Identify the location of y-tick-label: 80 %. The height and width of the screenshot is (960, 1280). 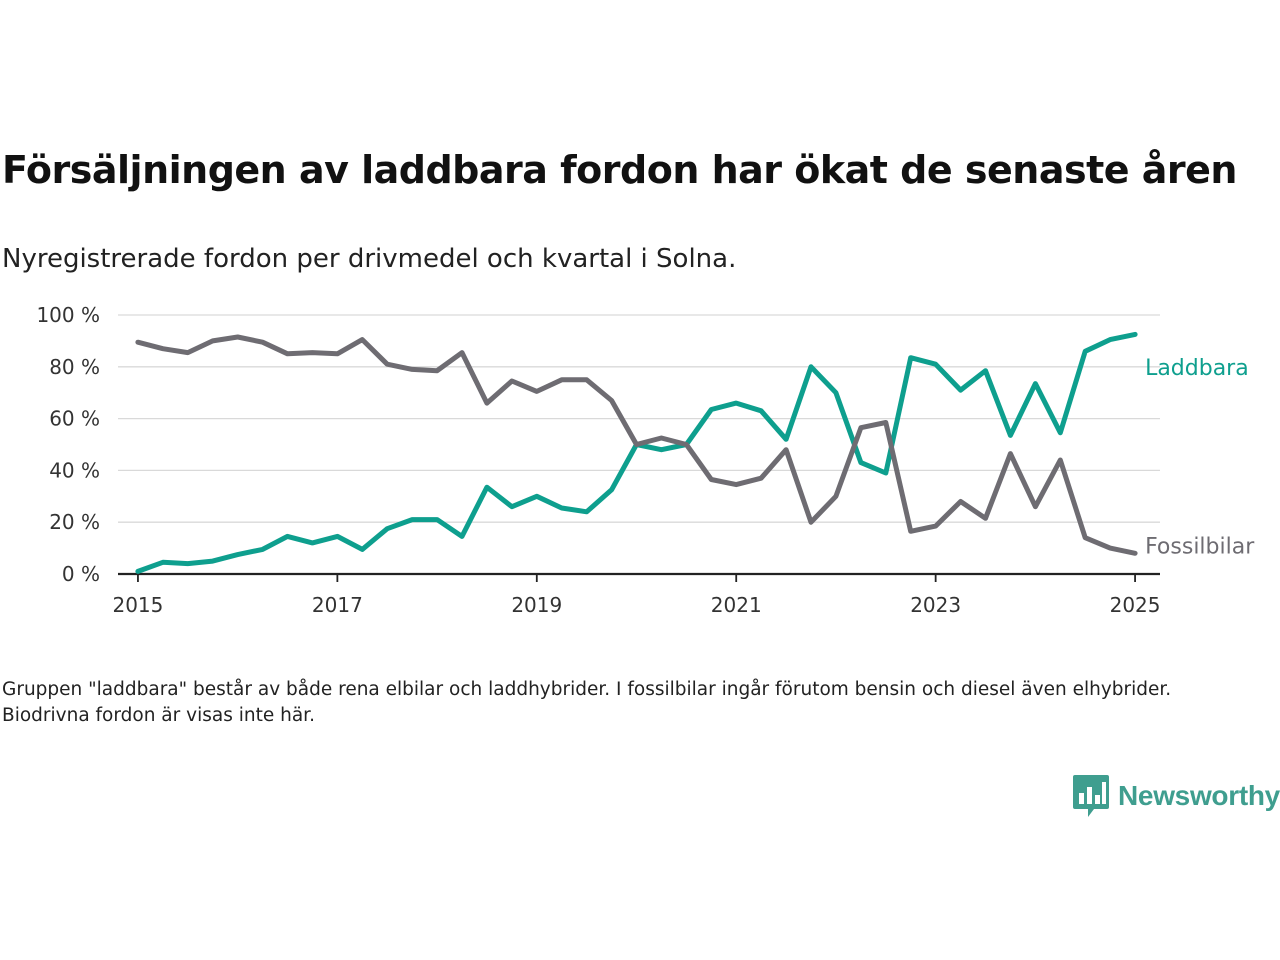
(74, 367).